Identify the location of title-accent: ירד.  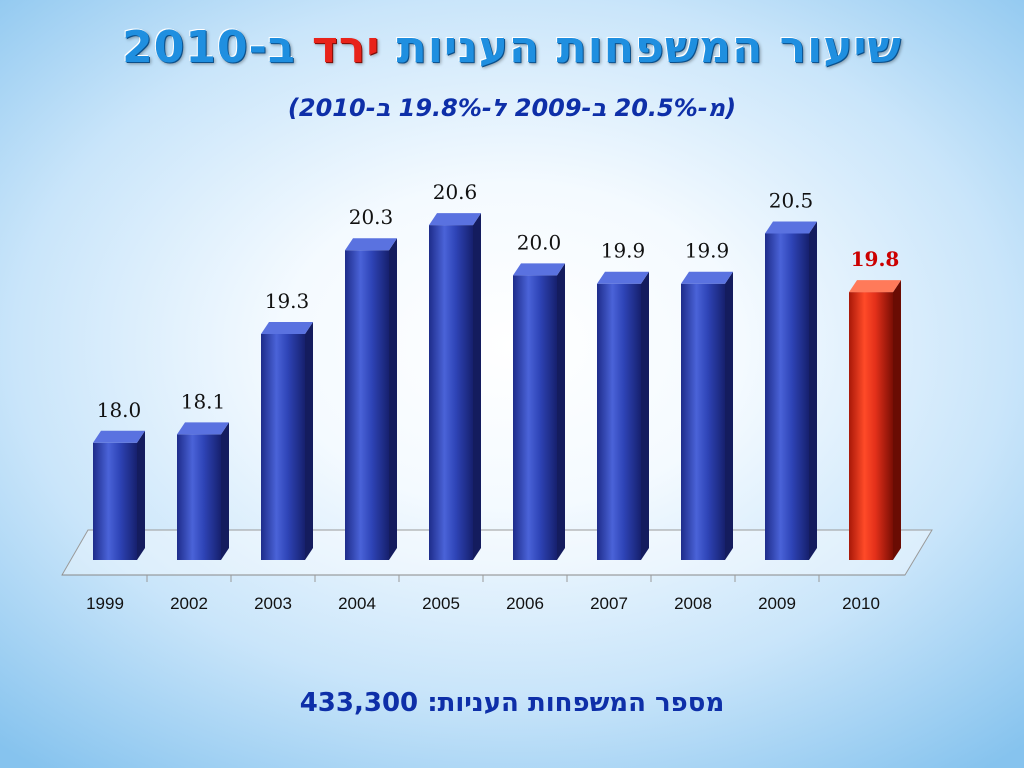
(346, 47).